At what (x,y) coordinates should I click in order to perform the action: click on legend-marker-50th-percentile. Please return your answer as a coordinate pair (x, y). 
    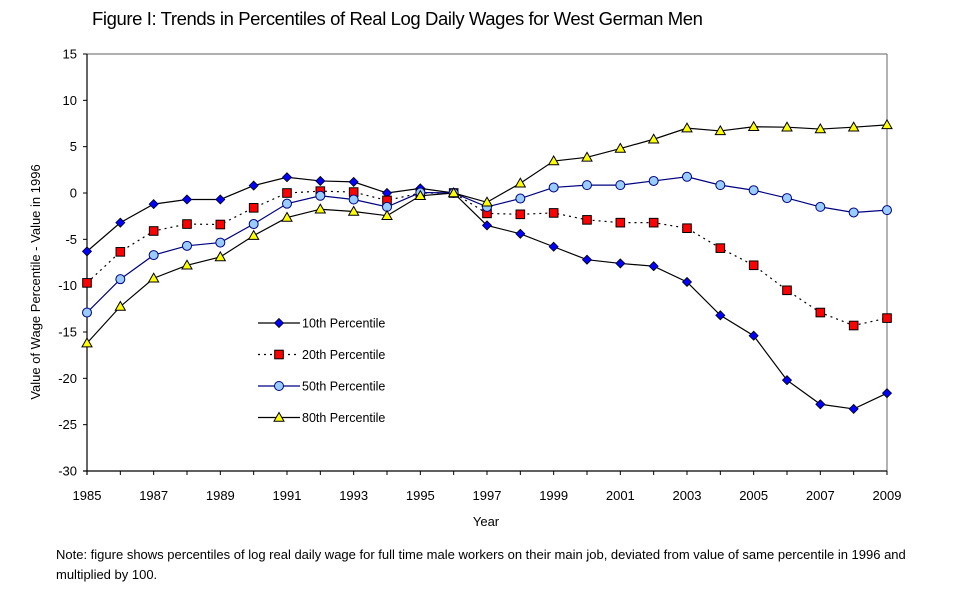
    Looking at the image, I should click on (279, 386).